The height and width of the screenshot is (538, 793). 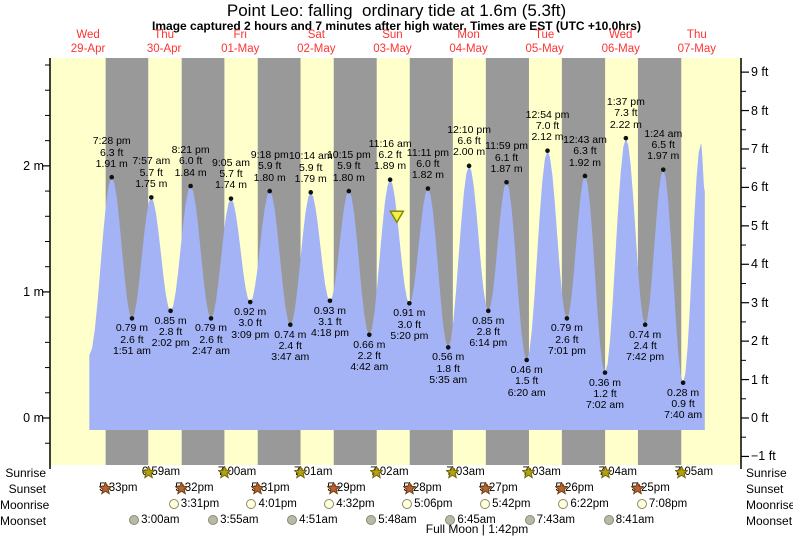 I want to click on annotation-line: 0.92 m, so click(x=250, y=312).